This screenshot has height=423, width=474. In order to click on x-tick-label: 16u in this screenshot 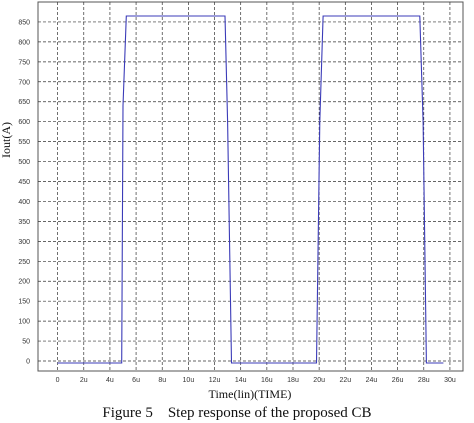, I will do `click(267, 380)`.